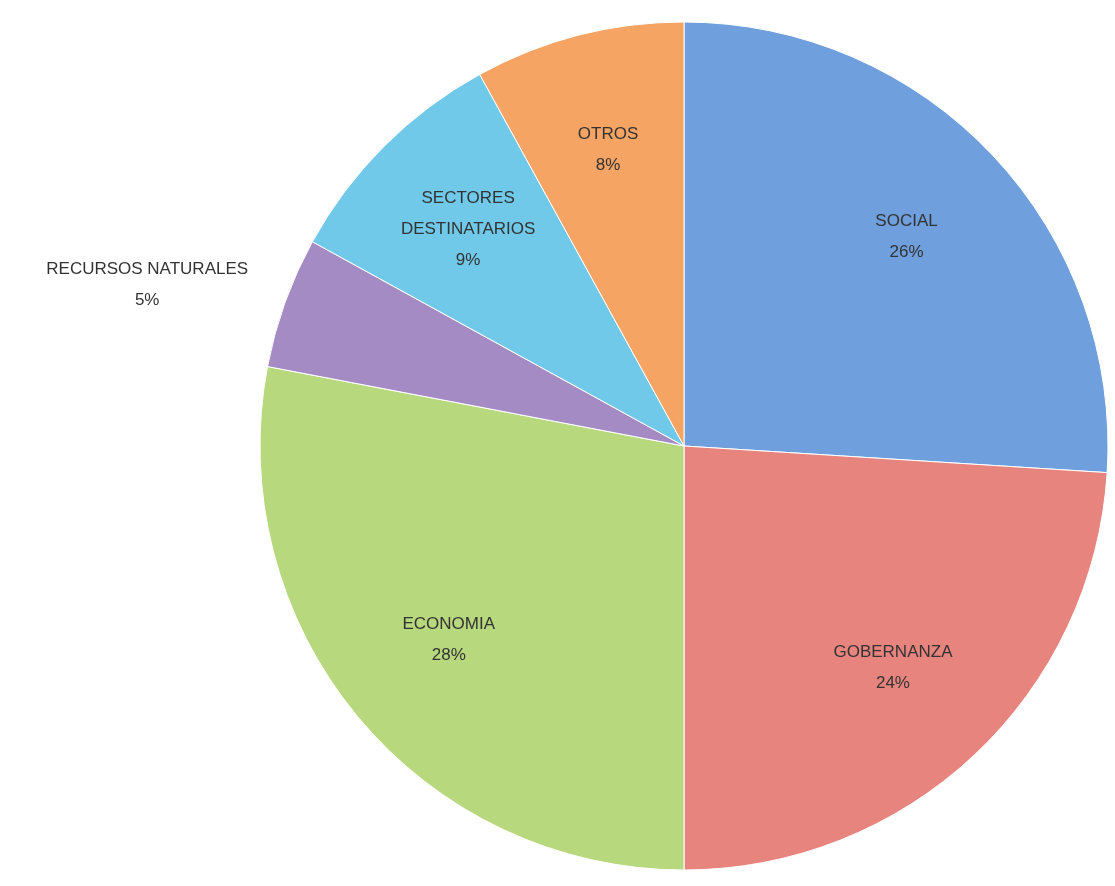 This screenshot has height=886, width=1115. I want to click on data-label: 8%, so click(608, 165).